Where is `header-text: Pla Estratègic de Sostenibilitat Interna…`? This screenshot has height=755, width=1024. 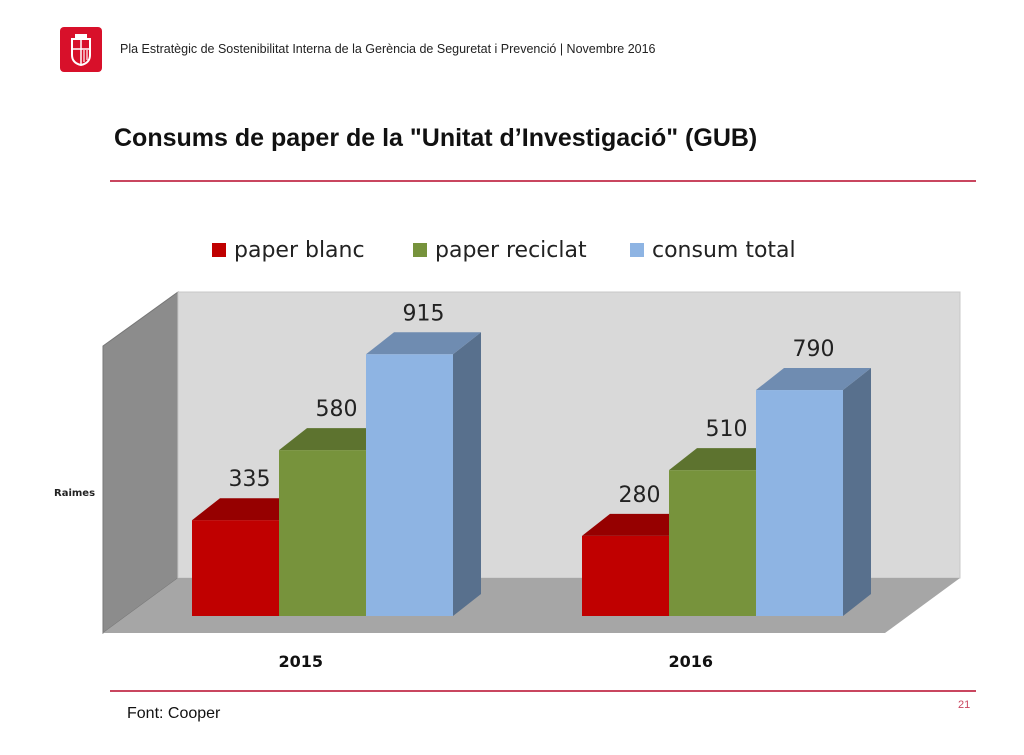
header-text: Pla Estratègic de Sostenibilitat Interna… is located at coordinates (388, 49).